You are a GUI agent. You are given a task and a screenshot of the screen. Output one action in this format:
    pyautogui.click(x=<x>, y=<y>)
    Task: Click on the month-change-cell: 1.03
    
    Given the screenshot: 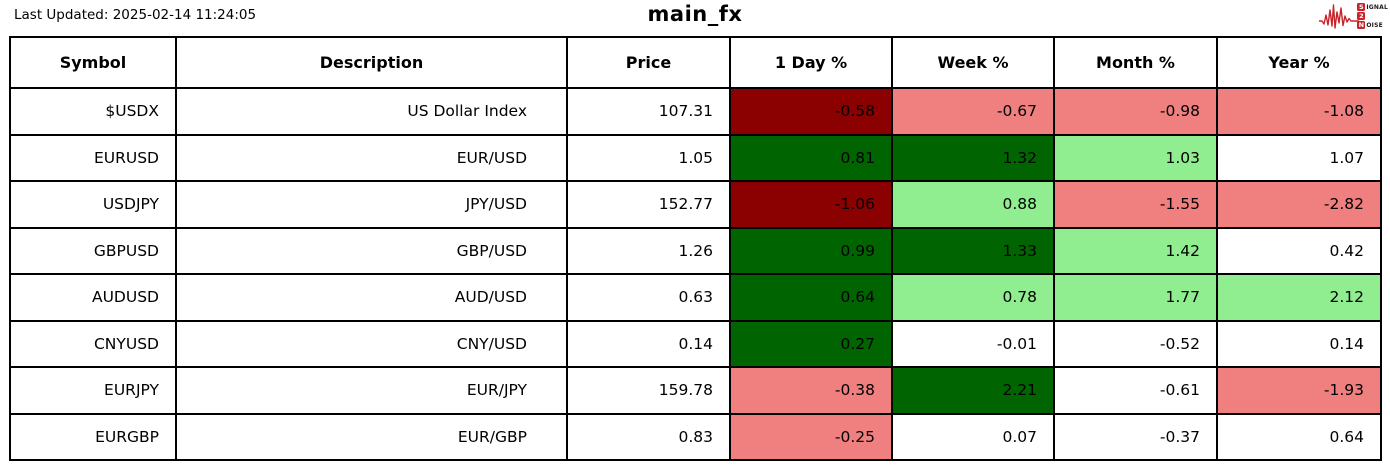 What is the action you would take?
    pyautogui.click(x=1135, y=157)
    